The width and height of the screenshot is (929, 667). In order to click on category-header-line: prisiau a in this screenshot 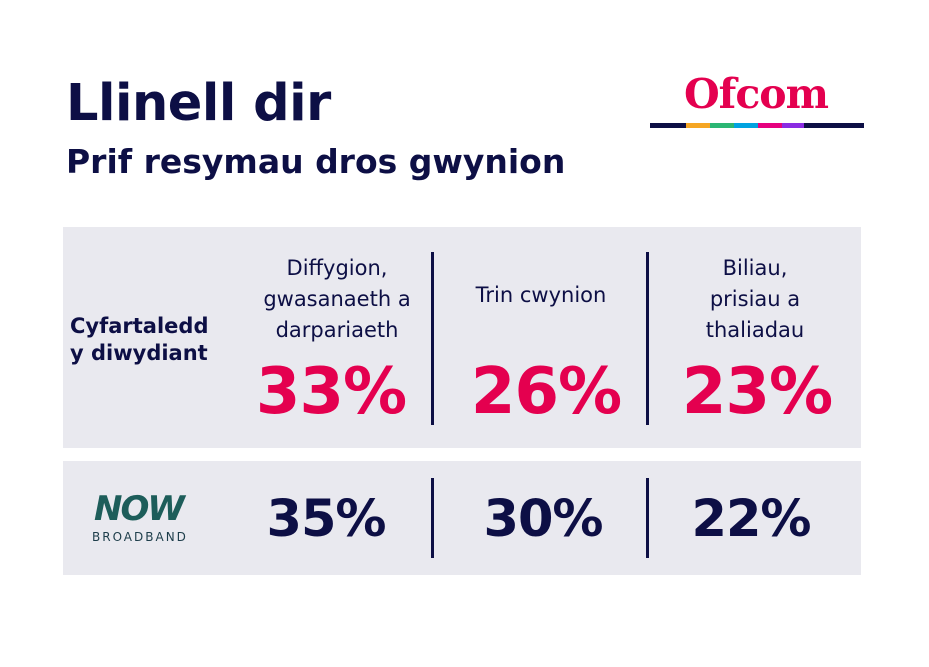, I will do `click(755, 299)`.